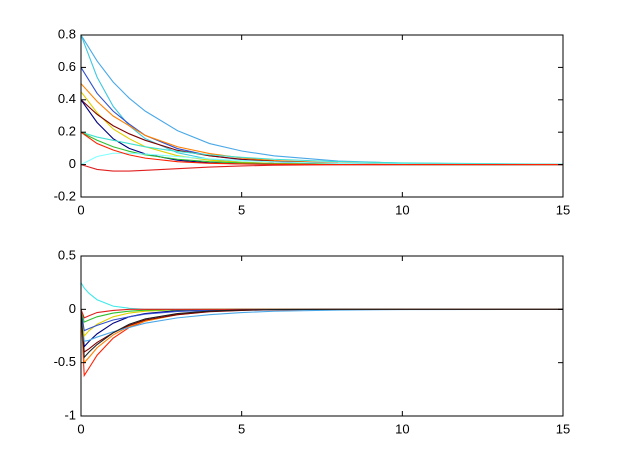  I want to click on y-tick-label: 0.8, so click(67, 33).